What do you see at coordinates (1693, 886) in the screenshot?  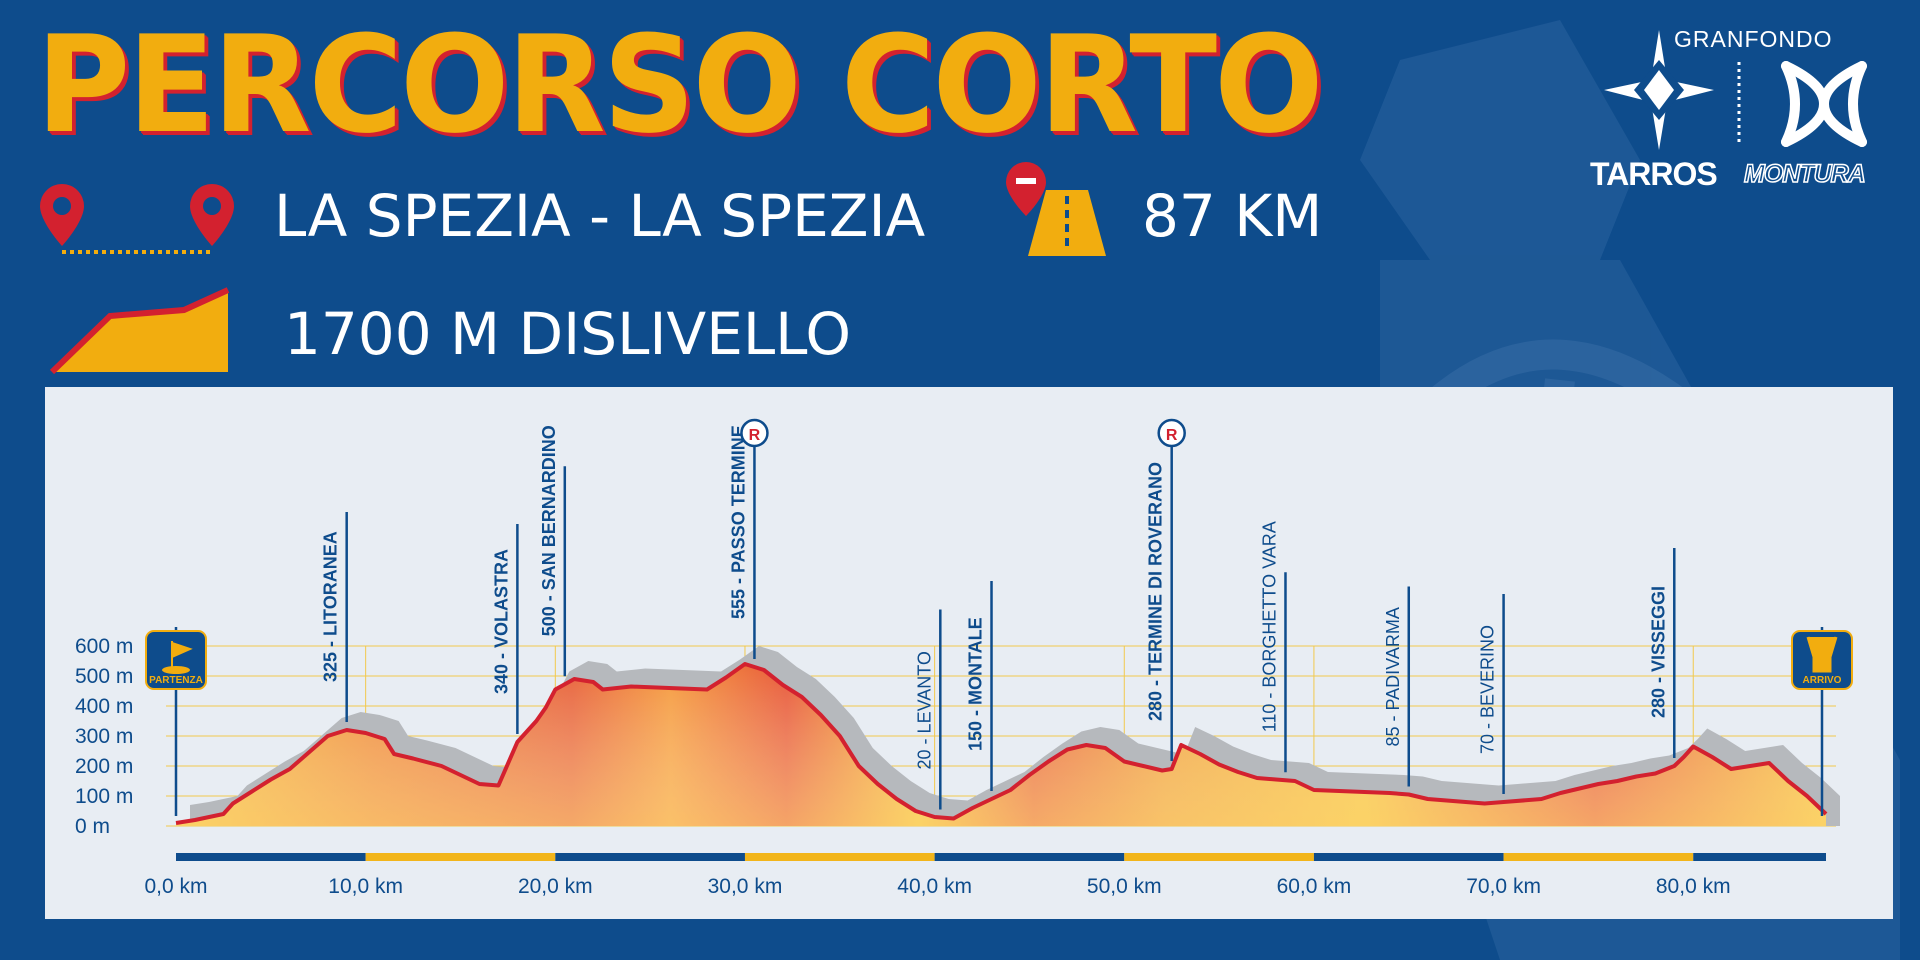 I see `x-tick-label: 80,0 km` at bounding box center [1693, 886].